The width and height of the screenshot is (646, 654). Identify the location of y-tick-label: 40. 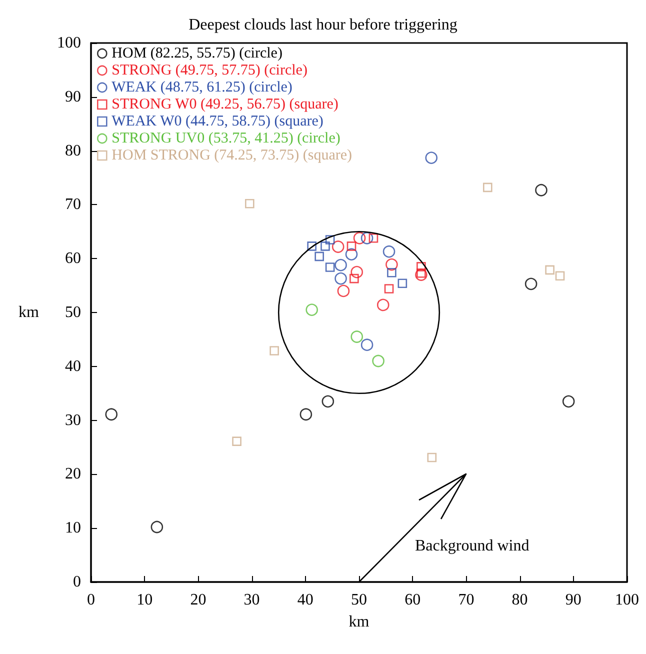
(73, 366).